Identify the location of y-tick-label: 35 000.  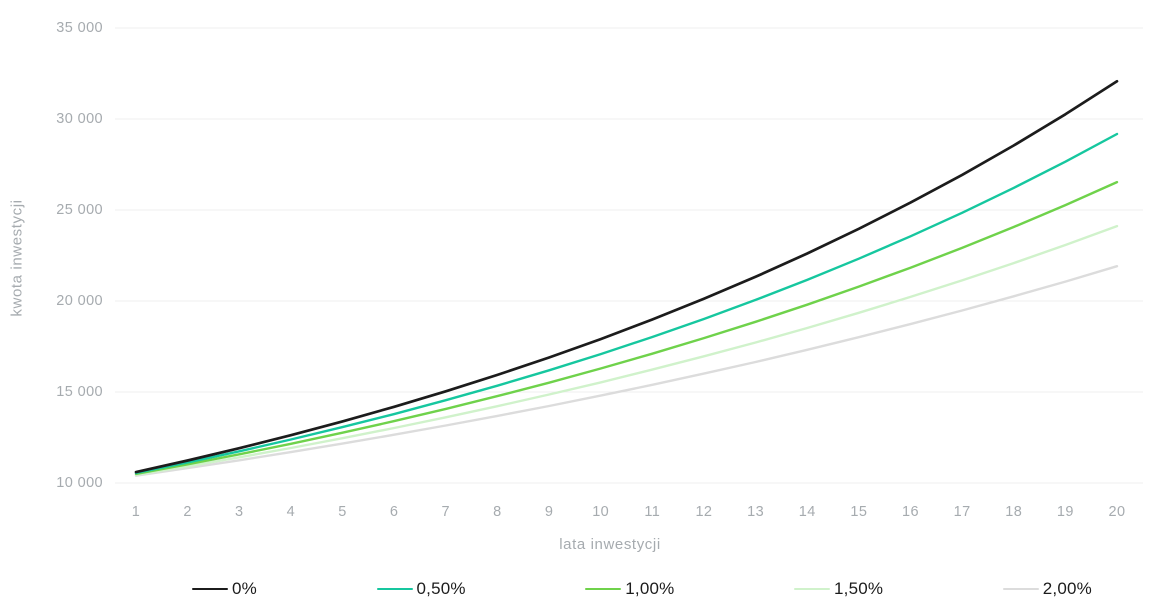
(79, 28).